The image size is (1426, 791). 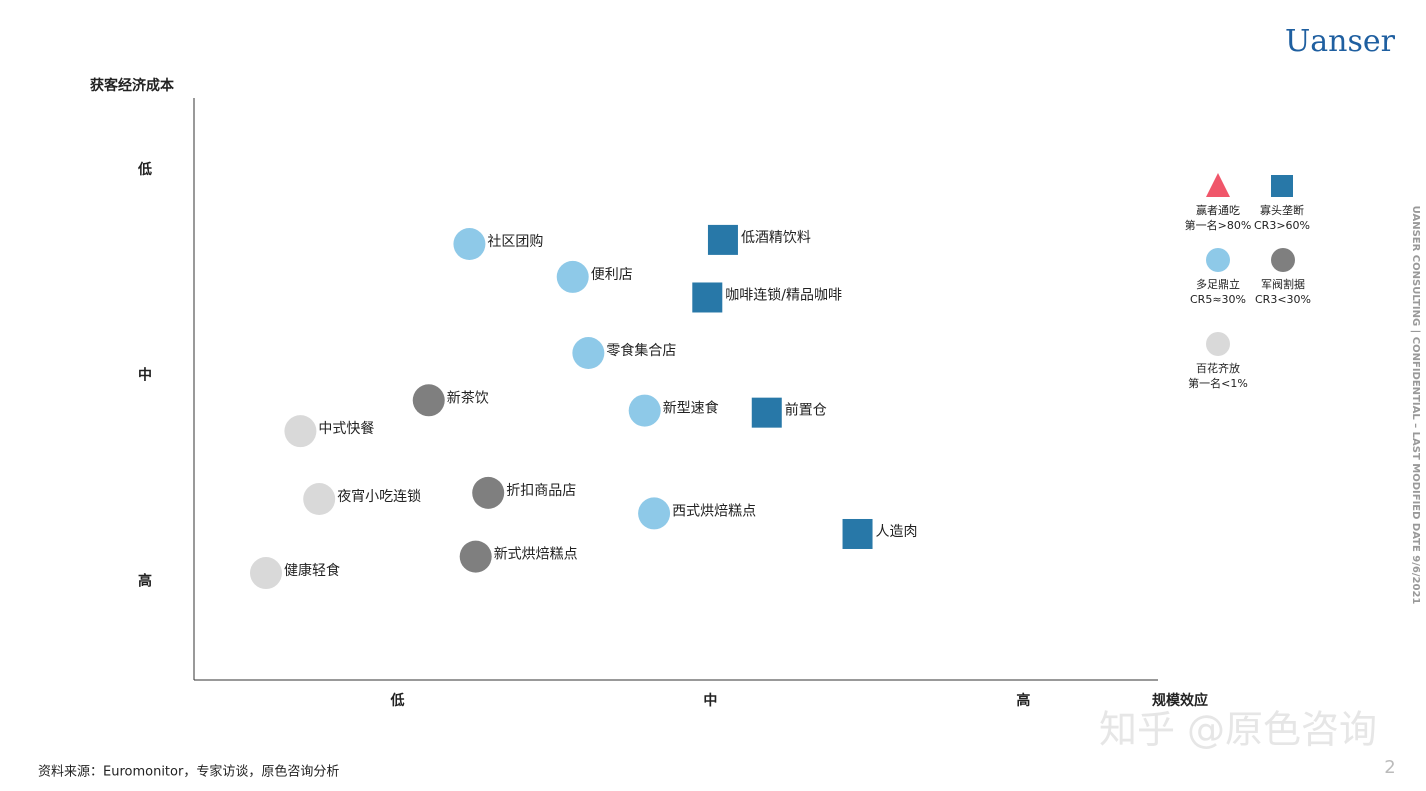 What do you see at coordinates (1218, 225) in the screenshot?
I see `legend-description: 第一名>80%` at bounding box center [1218, 225].